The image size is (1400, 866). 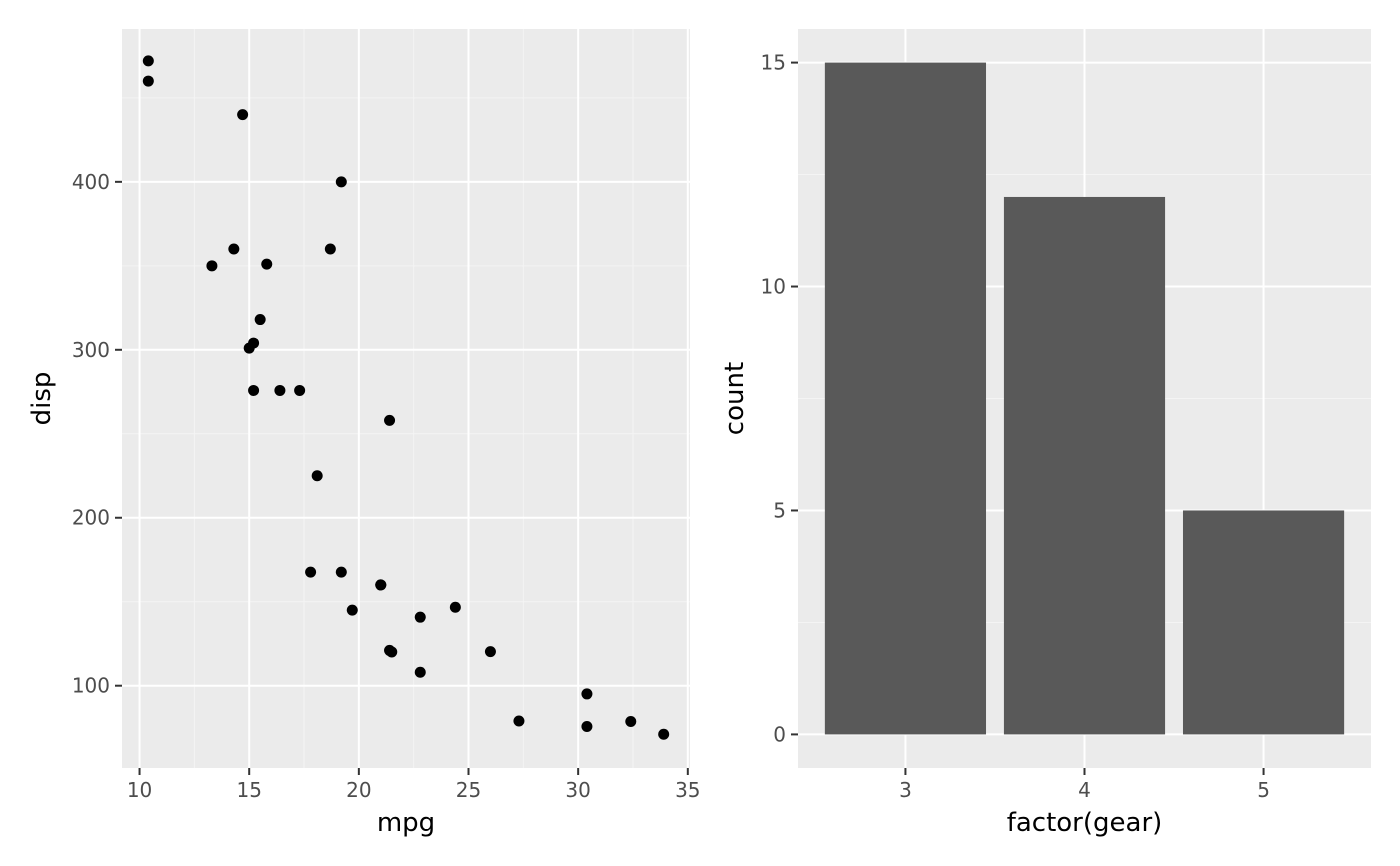 What do you see at coordinates (91, 518) in the screenshot?
I see `y-tick-label: 200` at bounding box center [91, 518].